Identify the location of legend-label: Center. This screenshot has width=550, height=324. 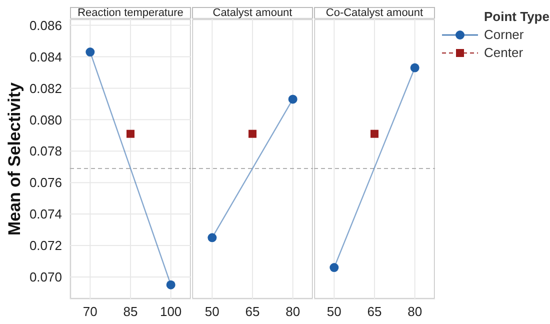
(504, 53).